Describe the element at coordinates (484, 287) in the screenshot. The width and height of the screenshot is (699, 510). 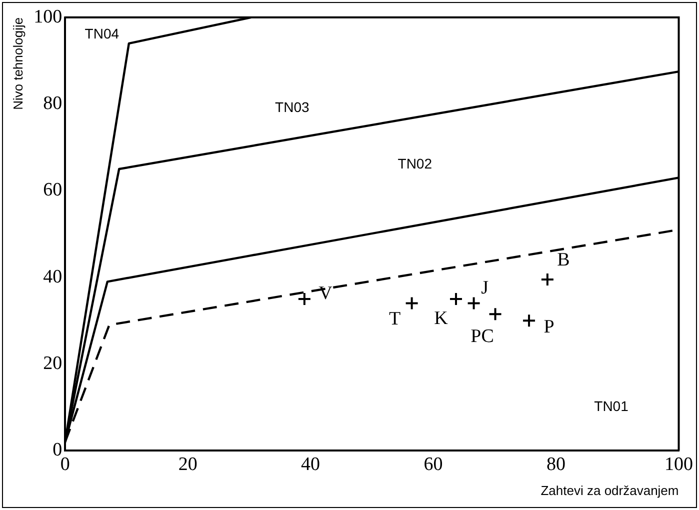
I see `annotation: J` at that location.